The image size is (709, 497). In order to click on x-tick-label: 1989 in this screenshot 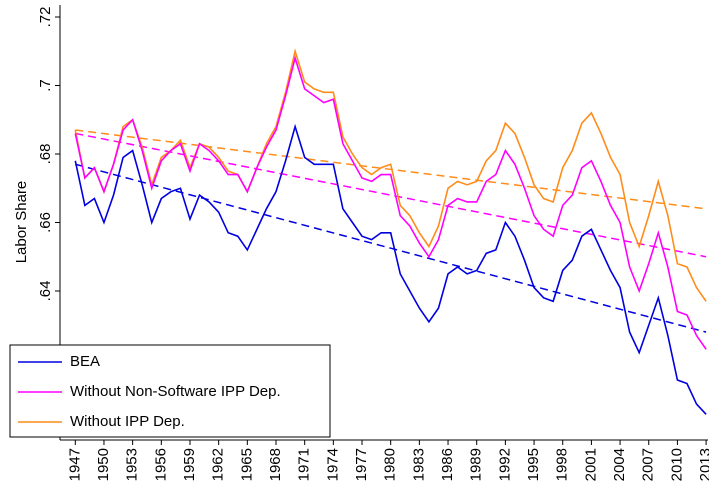, I will do `click(476, 464)`.